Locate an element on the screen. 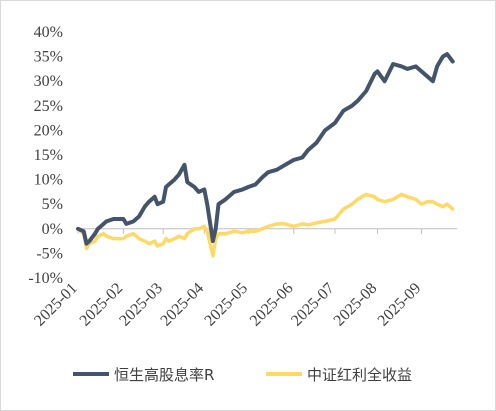  y-axis-ticks: 40% 35% 30% 25% 20% 15% 10% 5% 0% -5% -10% is located at coordinates (45, 155).